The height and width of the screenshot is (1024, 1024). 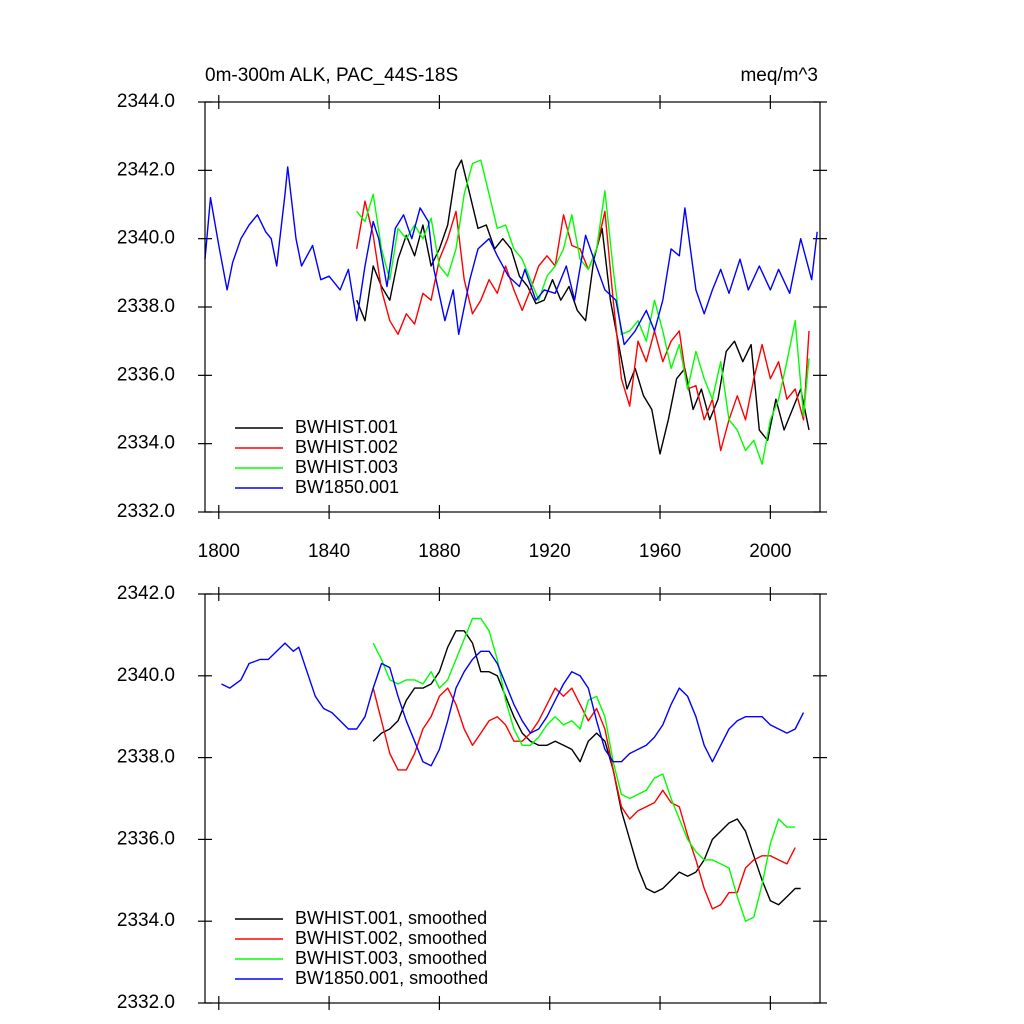 What do you see at coordinates (770, 551) in the screenshot?
I see `x-tick-label: 2000` at bounding box center [770, 551].